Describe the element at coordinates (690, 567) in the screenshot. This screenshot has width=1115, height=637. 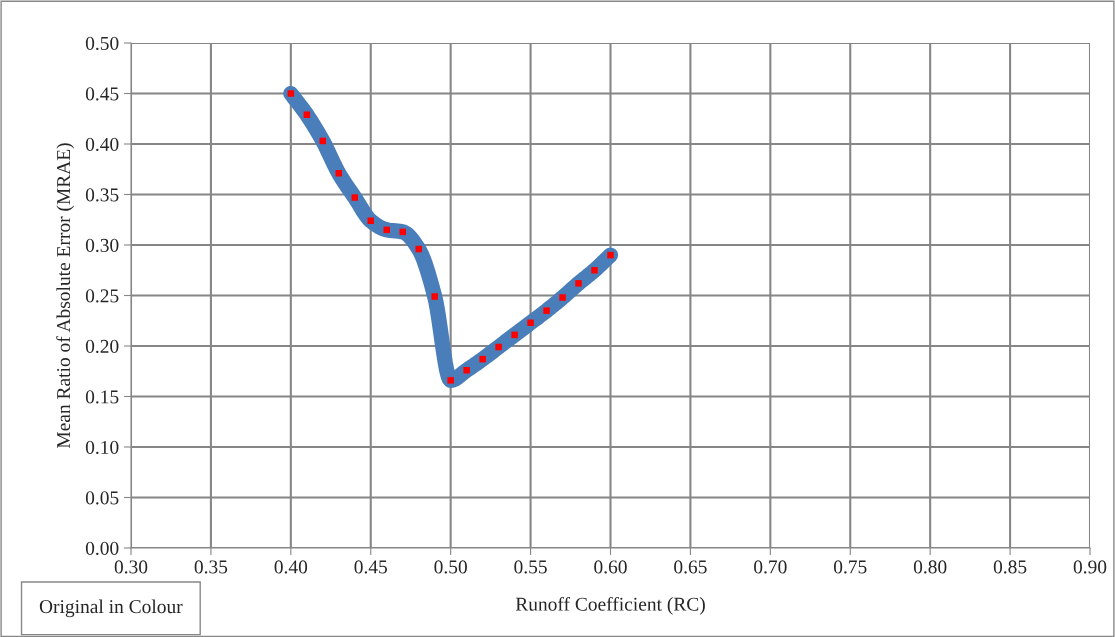
I see `x-tick-label: 0.65` at that location.